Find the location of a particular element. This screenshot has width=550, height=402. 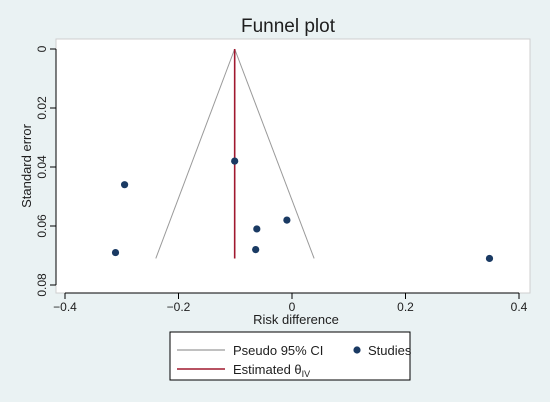

y-tick-label: 0 is located at coordinates (42, 48).